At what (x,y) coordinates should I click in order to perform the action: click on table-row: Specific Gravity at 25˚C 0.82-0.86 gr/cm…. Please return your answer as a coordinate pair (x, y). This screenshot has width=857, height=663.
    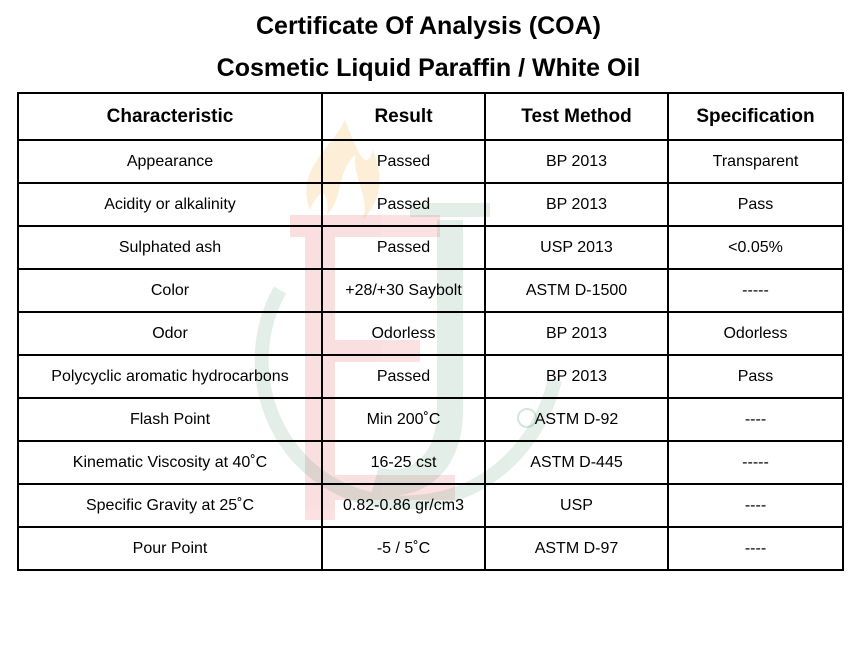
    Looking at the image, I should click on (430, 505).